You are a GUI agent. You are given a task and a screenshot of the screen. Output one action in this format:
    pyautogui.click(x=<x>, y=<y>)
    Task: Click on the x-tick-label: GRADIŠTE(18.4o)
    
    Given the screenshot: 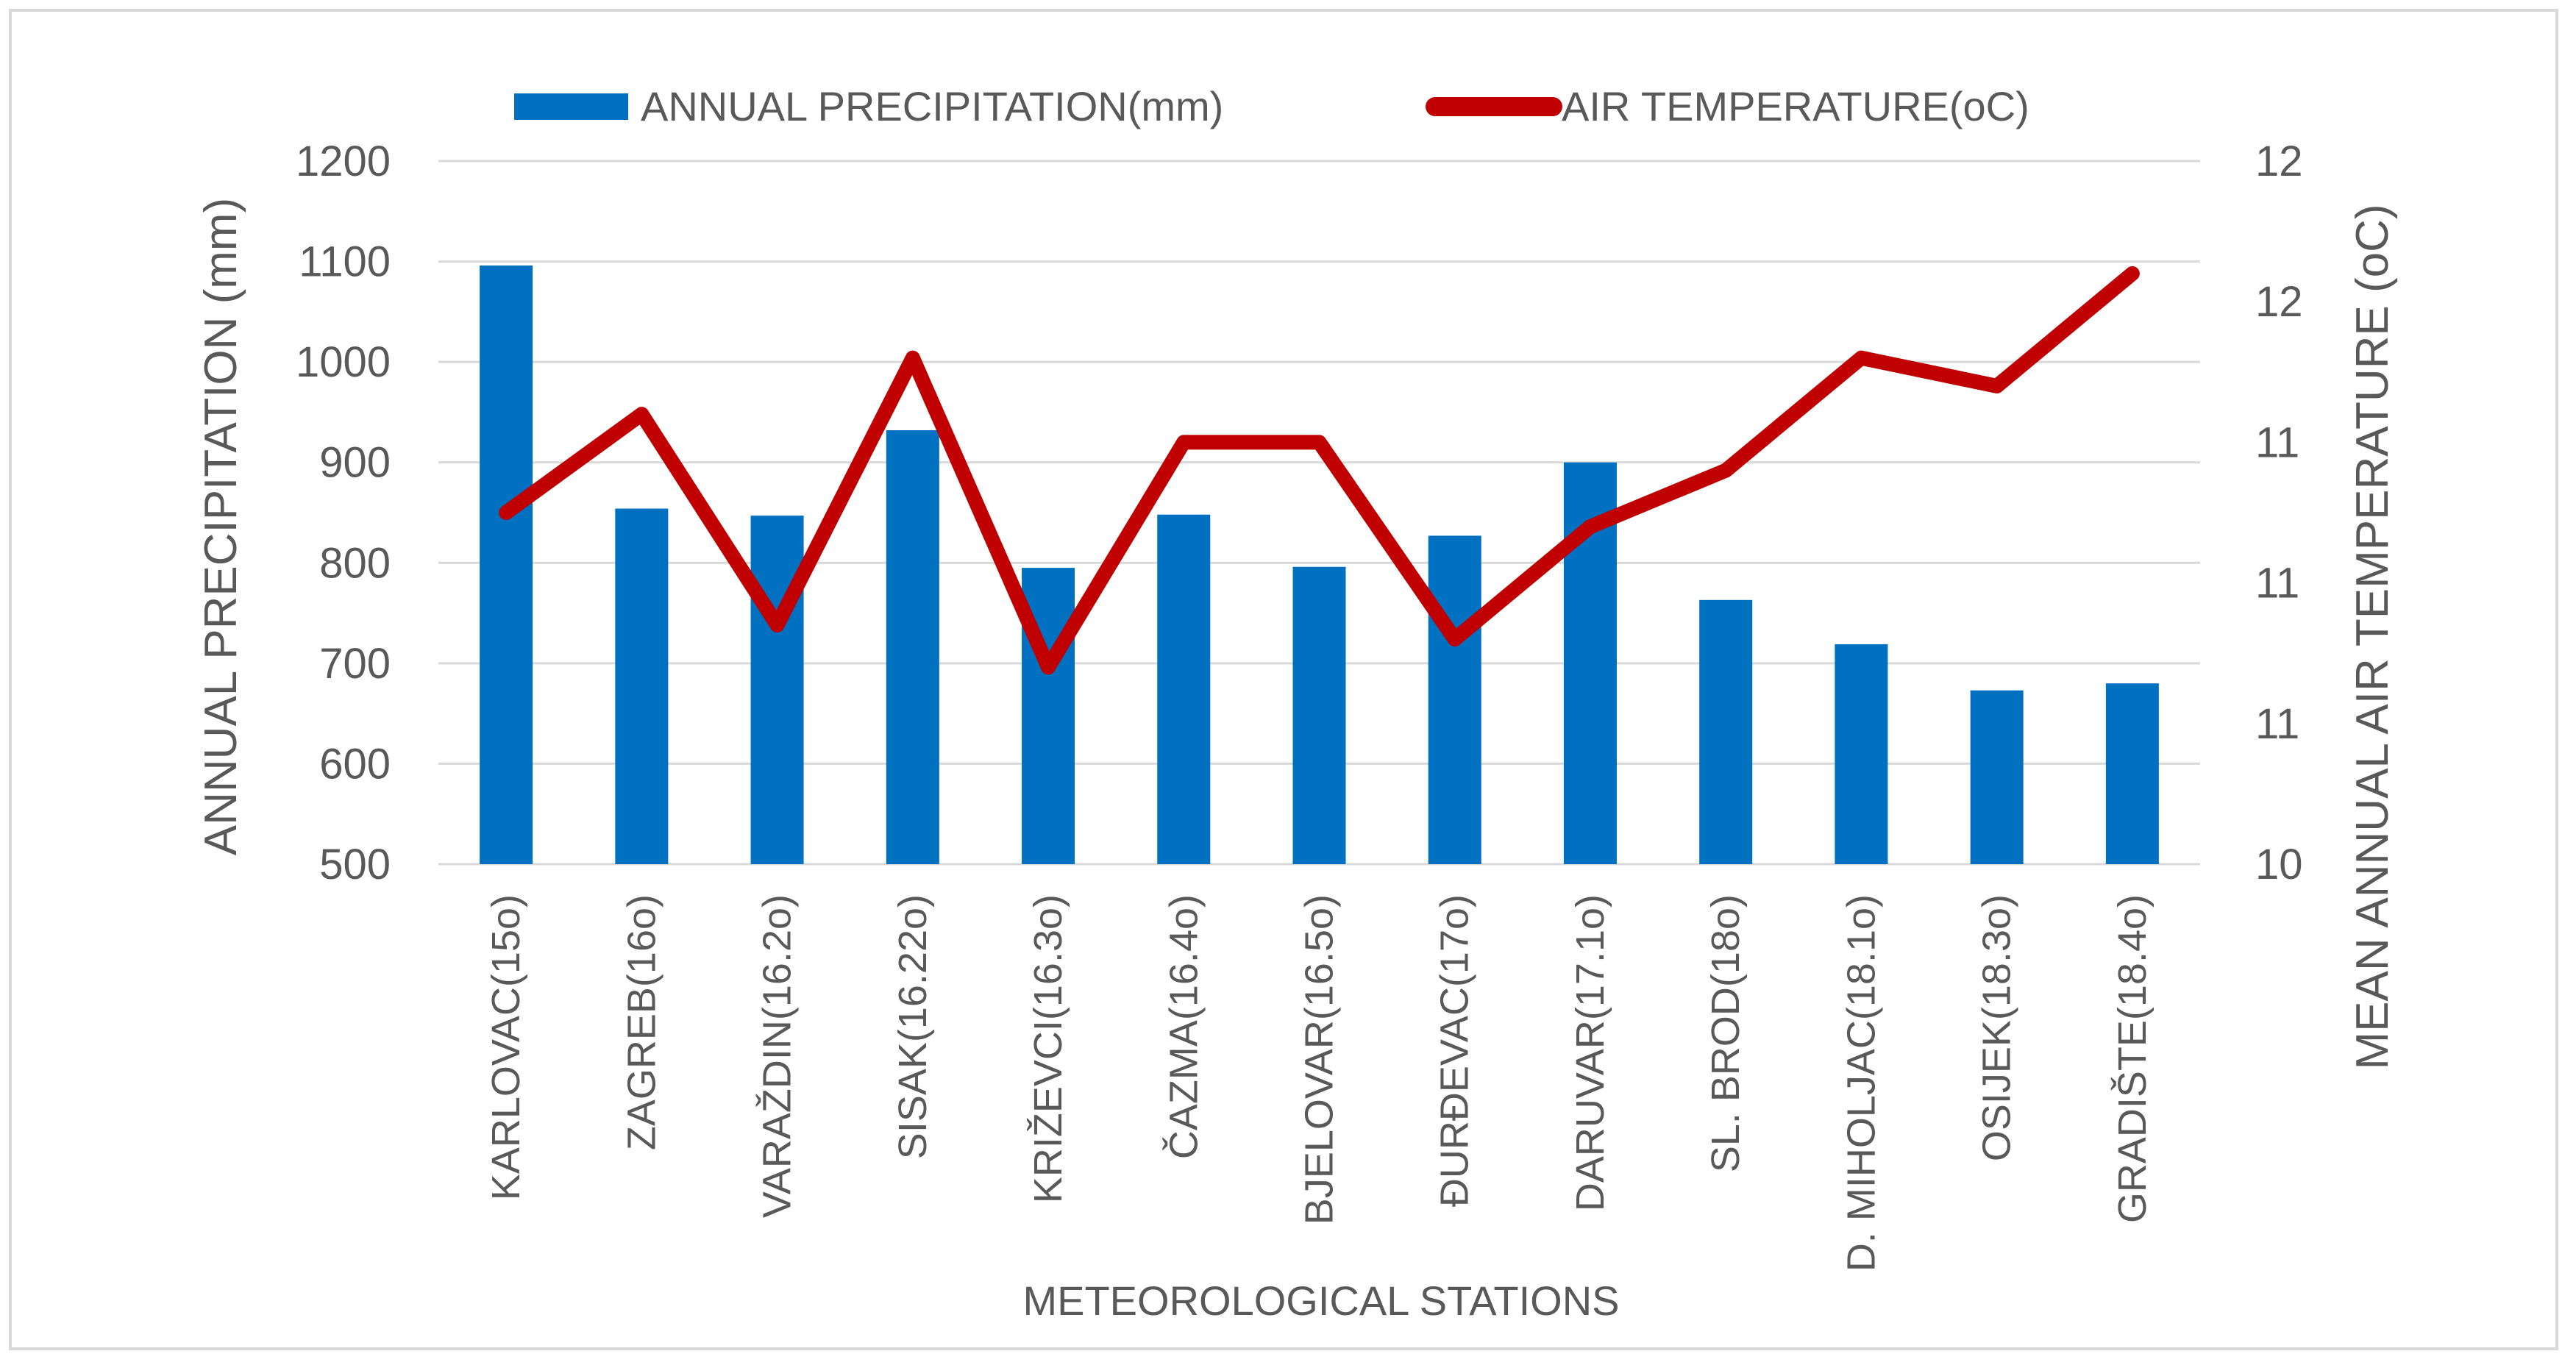 What is the action you would take?
    pyautogui.click(x=2132, y=1058)
    